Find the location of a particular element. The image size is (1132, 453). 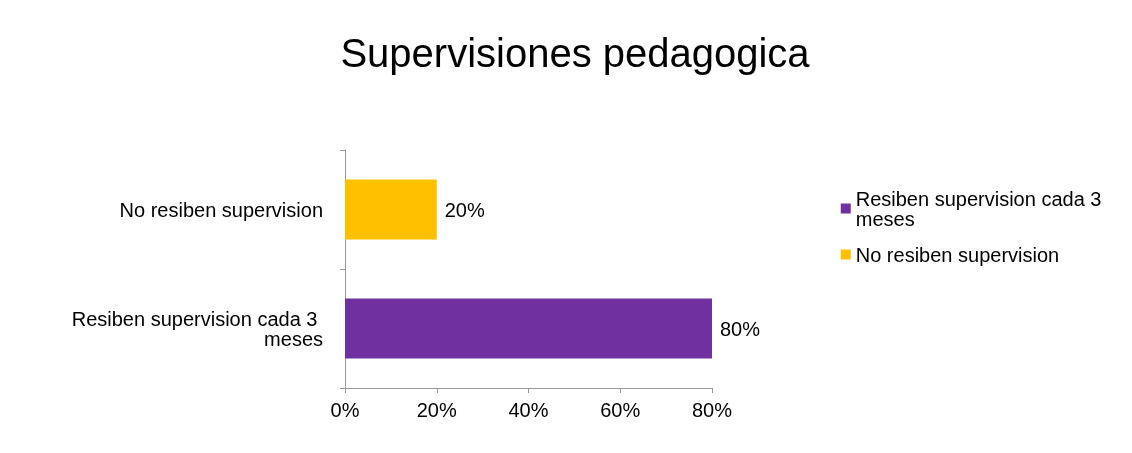

legend-label: No resiben supervision is located at coordinates (957, 254).